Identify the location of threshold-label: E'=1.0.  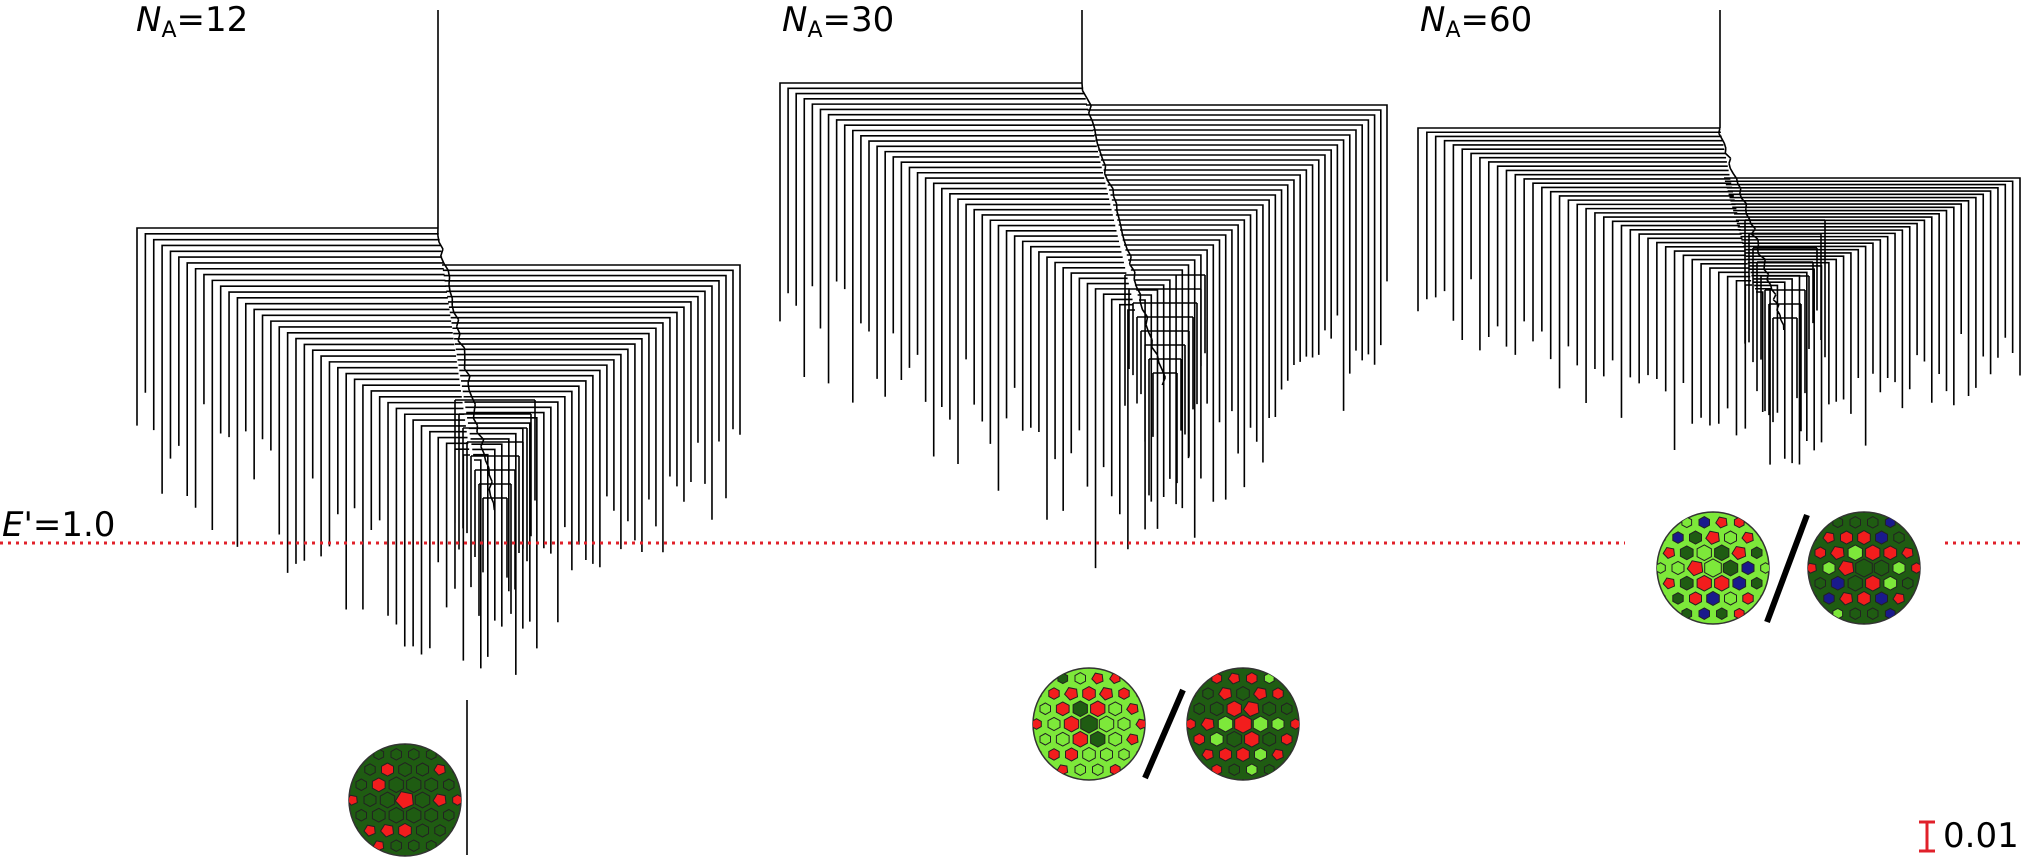
(59, 525).